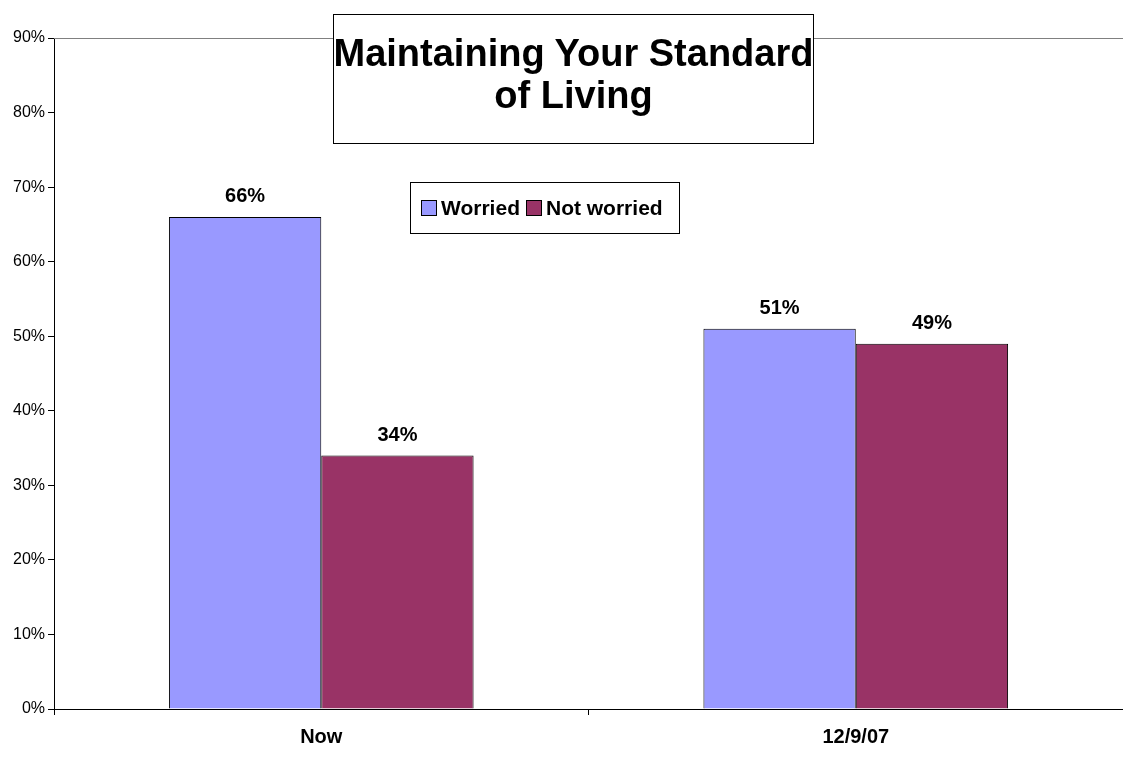 Image resolution: width=1123 pixels, height=761 pixels. I want to click on y-tick-label: 30%, so click(29, 484).